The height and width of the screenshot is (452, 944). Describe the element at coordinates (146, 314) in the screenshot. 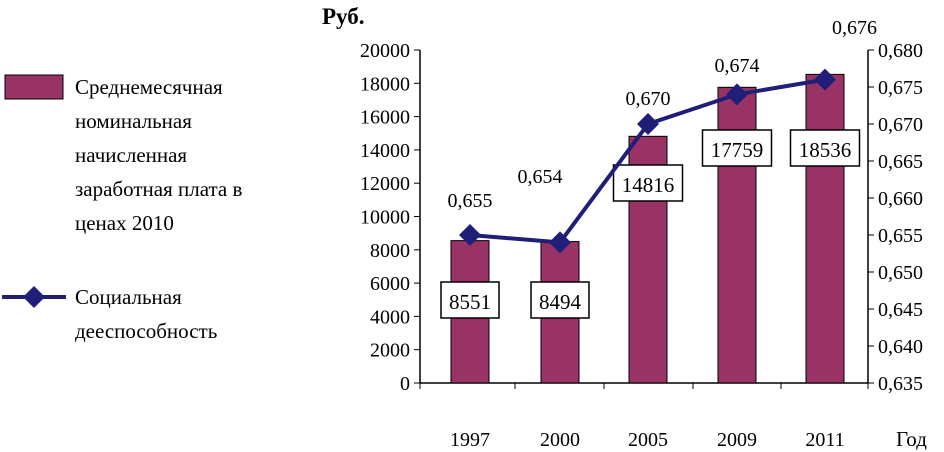

I see `legend-line-label: Социальная дееспособность` at that location.